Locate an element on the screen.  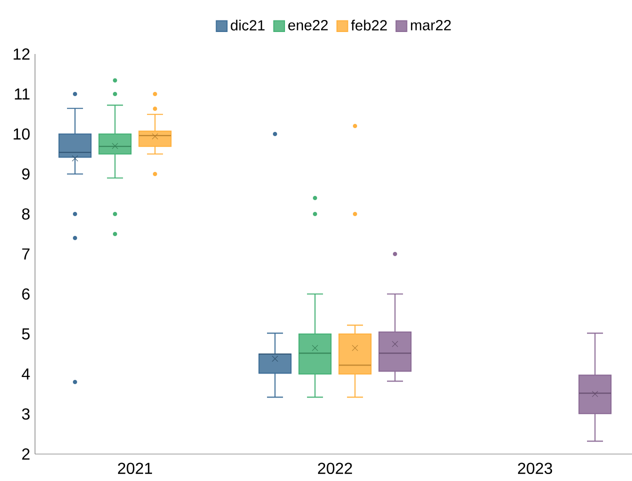
legend-label: dic21 is located at coordinates (247, 25).